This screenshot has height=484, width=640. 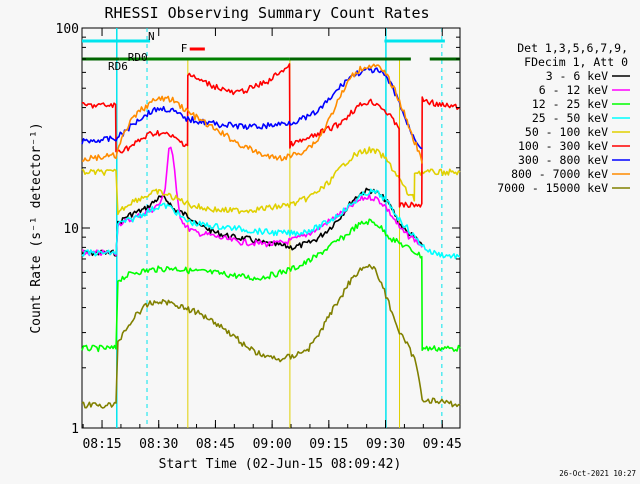 What do you see at coordinates (385, 444) in the screenshot?
I see `x-tick-label-5: 09:30` at bounding box center [385, 444].